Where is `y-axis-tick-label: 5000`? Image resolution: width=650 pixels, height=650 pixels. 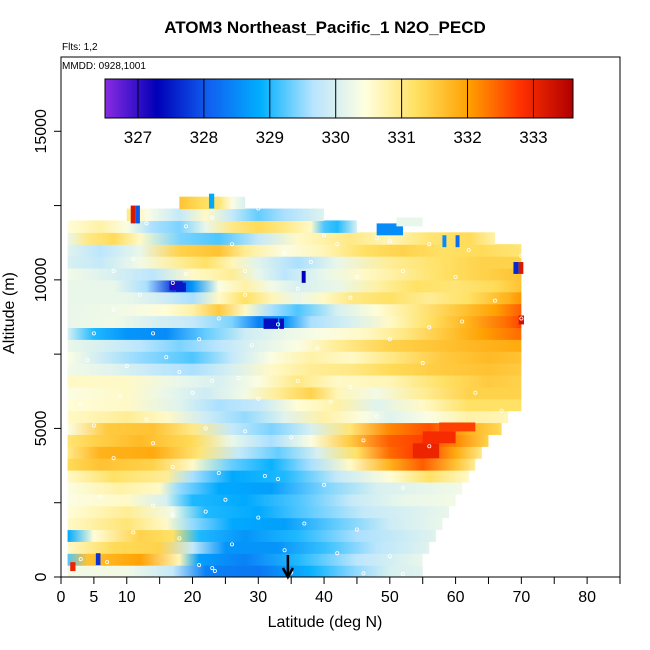 y-axis-tick-label: 5000 is located at coordinates (41, 429).